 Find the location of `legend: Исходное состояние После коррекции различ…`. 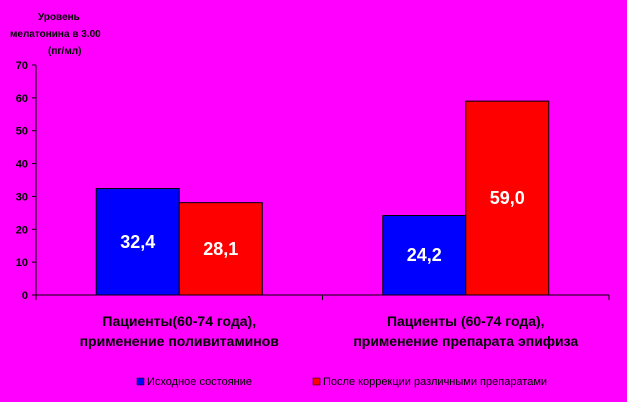

legend: Исходное состояние После коррекции различ… is located at coordinates (341, 382).